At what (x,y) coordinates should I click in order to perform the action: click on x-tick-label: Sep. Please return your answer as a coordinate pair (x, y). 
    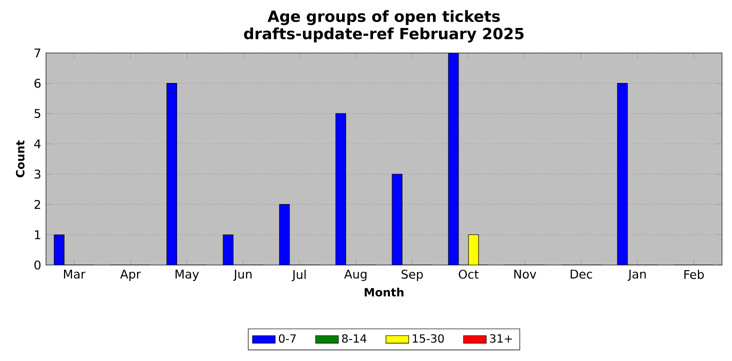
    Looking at the image, I should click on (412, 276).